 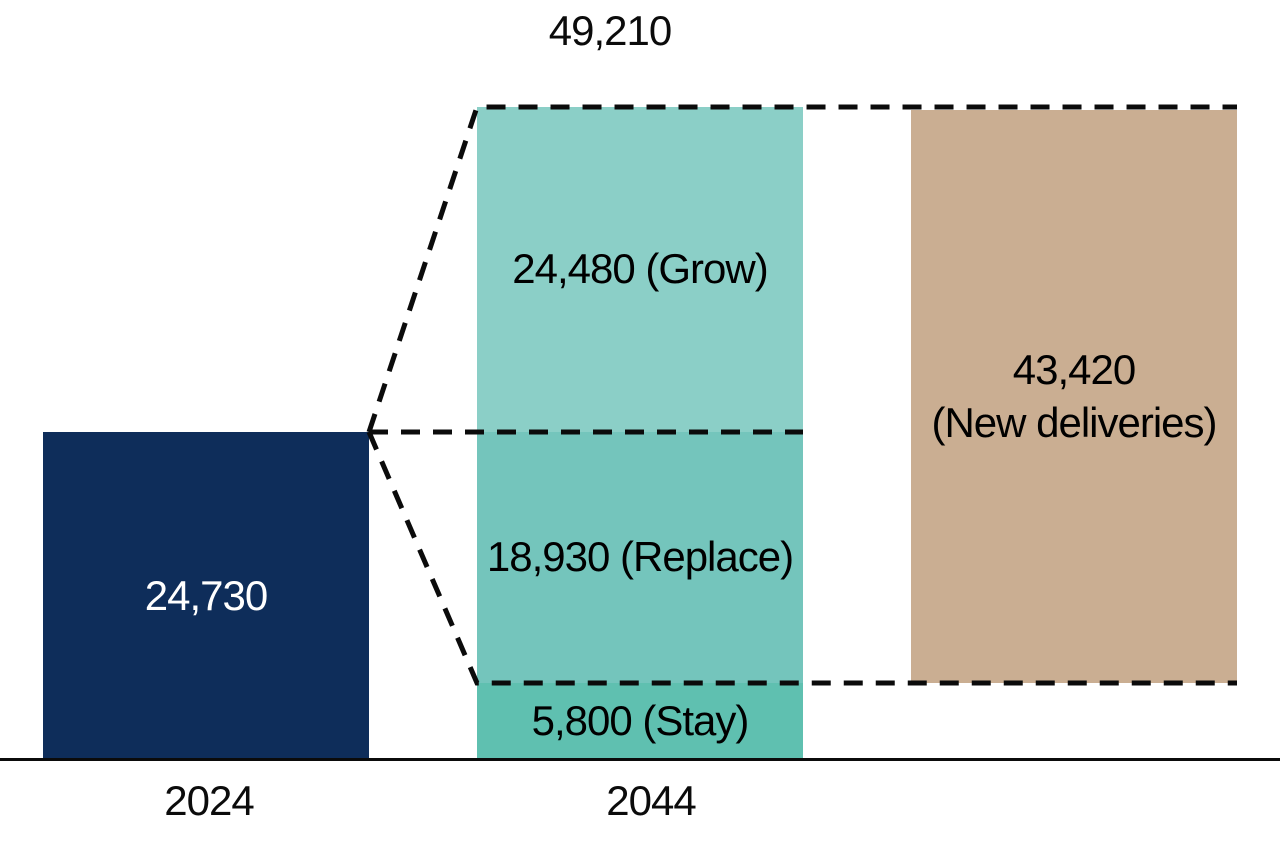 I want to click on bar-2044-segment-grow: 24,480 (Grow), so click(x=640, y=269).